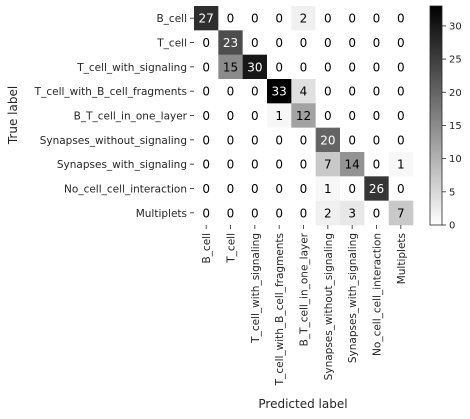 This screenshot has height=419, width=470. I want to click on colorbar-ticks: 0 5 10 15 20 25 30, so click(452, 126).